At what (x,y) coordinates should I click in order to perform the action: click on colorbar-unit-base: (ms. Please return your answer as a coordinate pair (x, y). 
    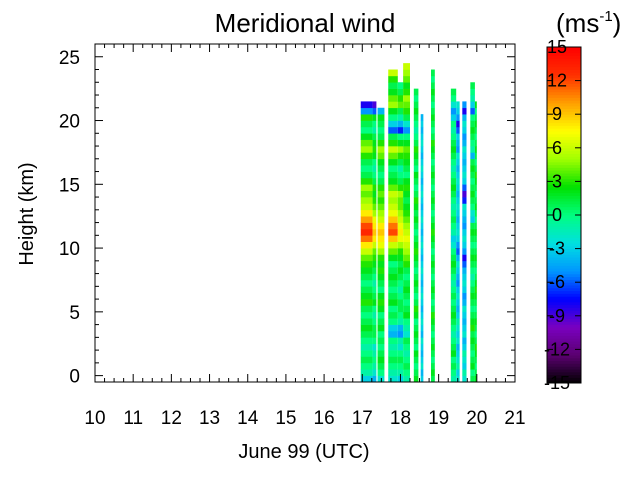
    Looking at the image, I should click on (577, 23).